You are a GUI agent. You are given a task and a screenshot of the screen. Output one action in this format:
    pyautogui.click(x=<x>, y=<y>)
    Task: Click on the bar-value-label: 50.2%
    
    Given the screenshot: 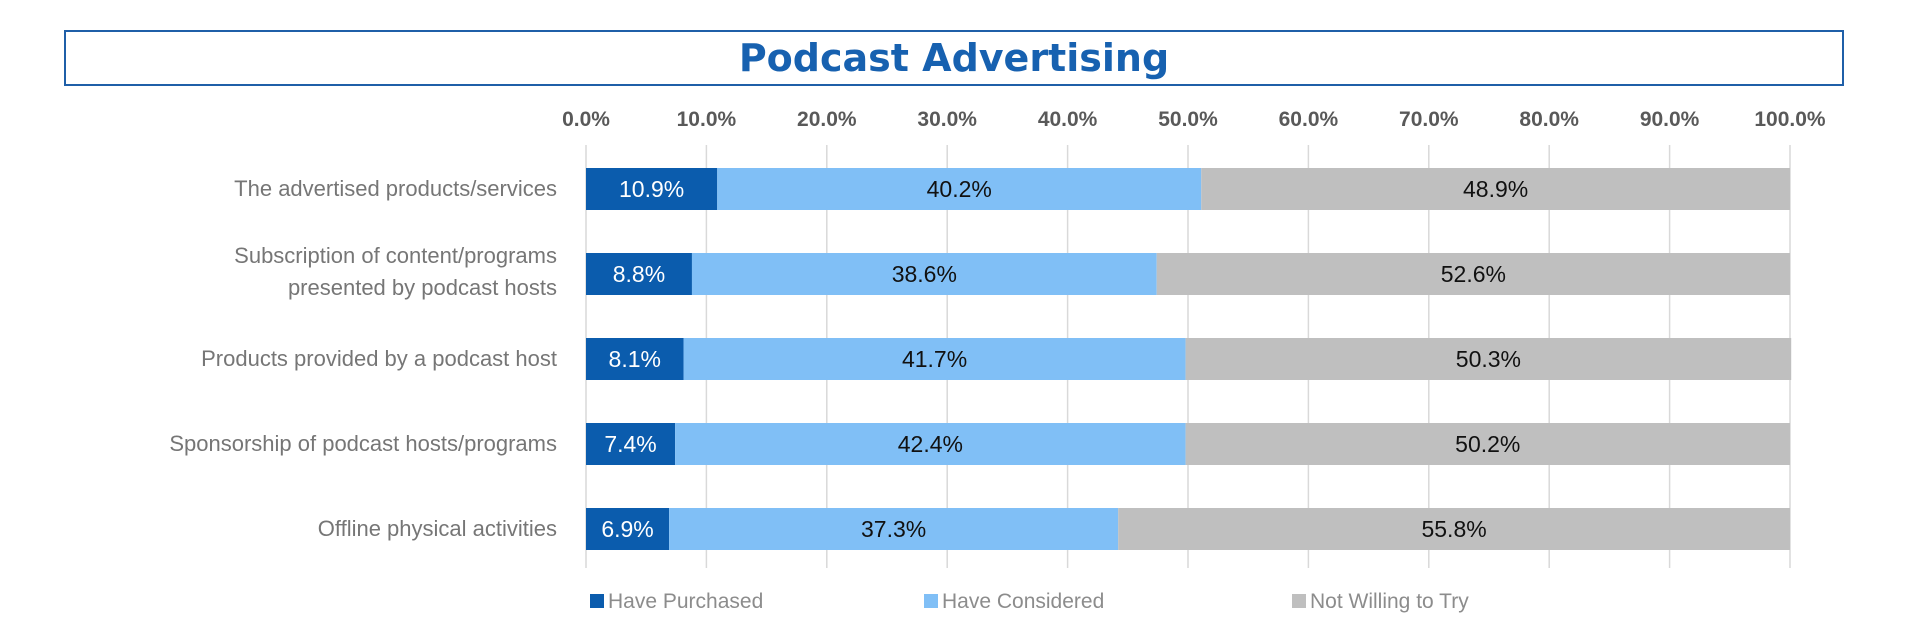 What is the action you would take?
    pyautogui.click(x=1487, y=444)
    